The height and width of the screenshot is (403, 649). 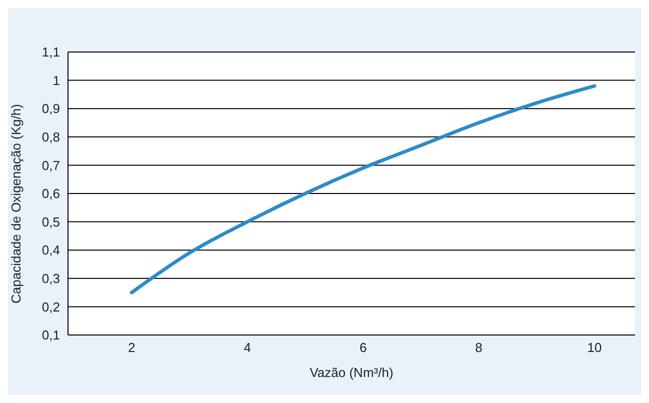 I want to click on y-tick-label: 0,8, so click(x=51, y=137).